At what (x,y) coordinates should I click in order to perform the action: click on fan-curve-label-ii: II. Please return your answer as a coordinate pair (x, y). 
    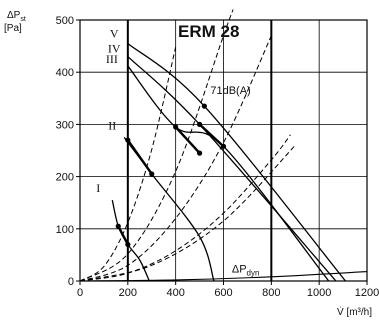
    Looking at the image, I should click on (112, 125).